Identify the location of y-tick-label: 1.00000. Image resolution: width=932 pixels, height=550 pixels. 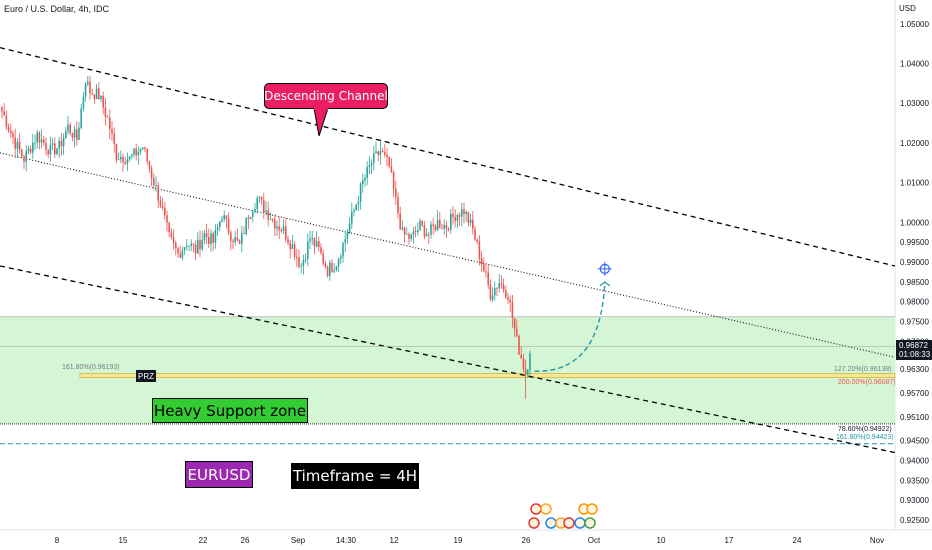
(914, 222).